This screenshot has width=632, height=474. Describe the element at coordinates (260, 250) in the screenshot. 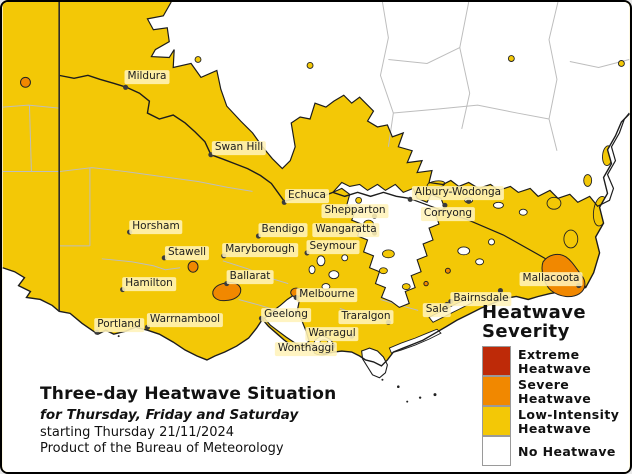

I see `city-label-maryborough: Maryborough` at that location.